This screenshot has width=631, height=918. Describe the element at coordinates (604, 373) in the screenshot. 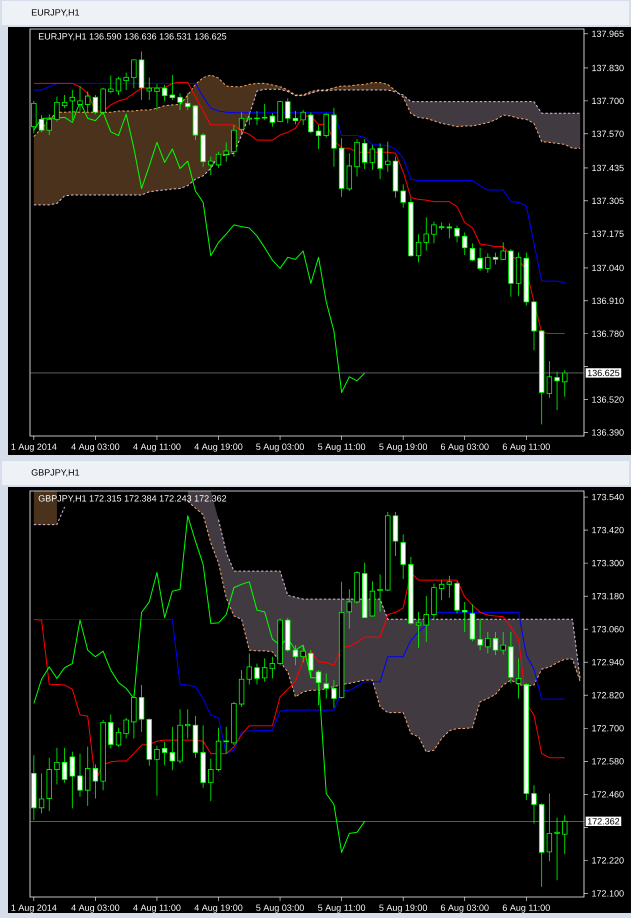

I see `ref-line-label: 136.625` at that location.